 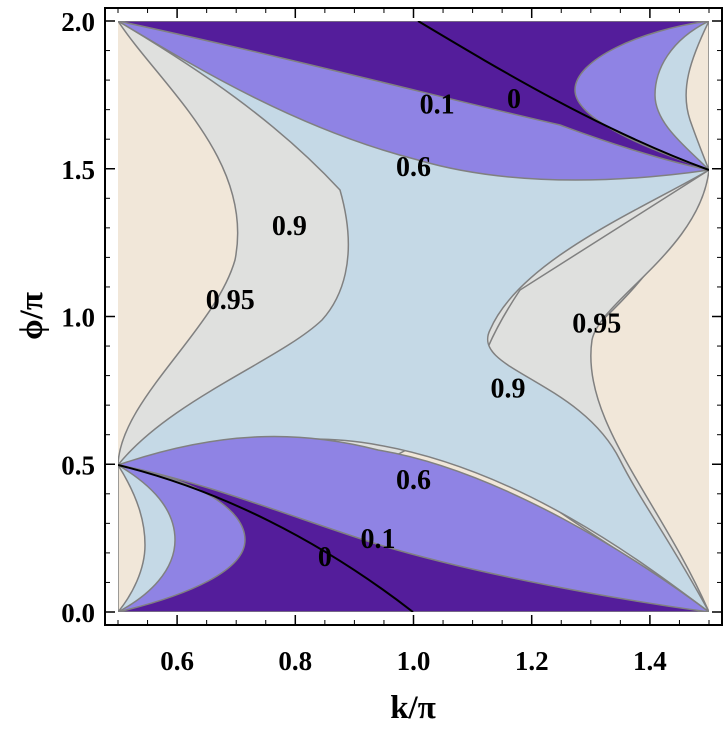 I want to click on x-tick-label: 0.6, so click(x=177, y=661).